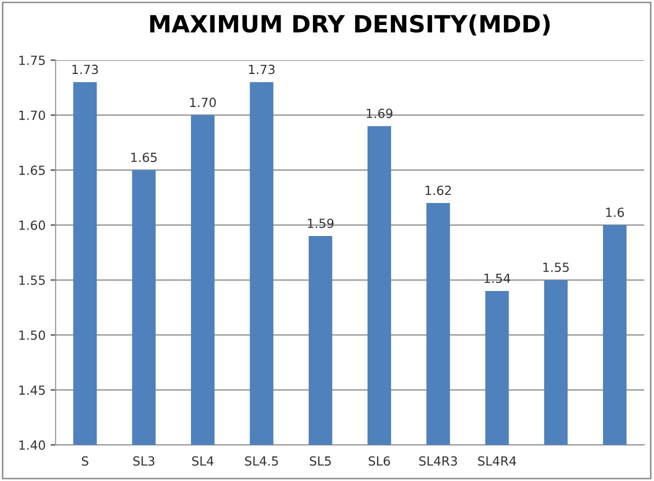 The image size is (654, 481). I want to click on x-tick-label: SL4.5, so click(261, 461).